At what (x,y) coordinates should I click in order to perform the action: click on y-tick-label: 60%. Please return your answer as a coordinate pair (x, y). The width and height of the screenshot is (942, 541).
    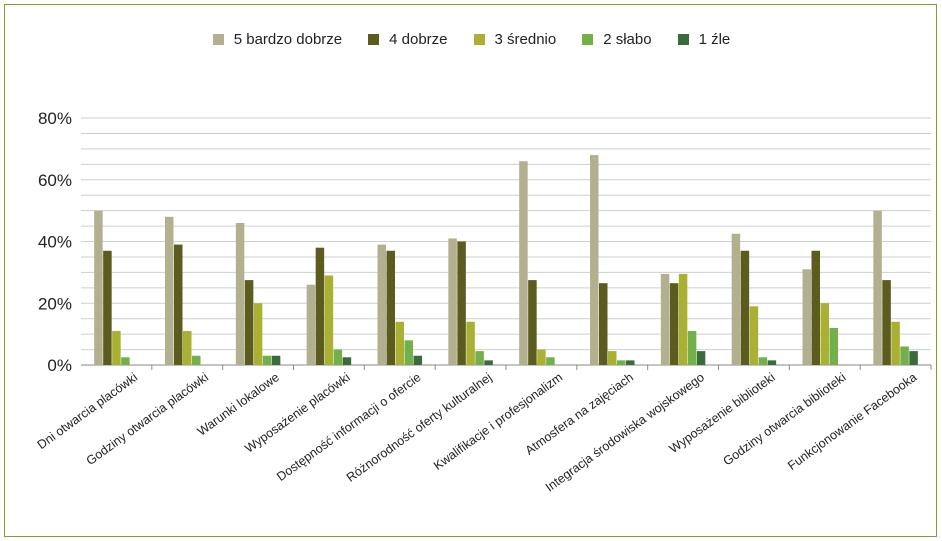
    Looking at the image, I should click on (55, 180).